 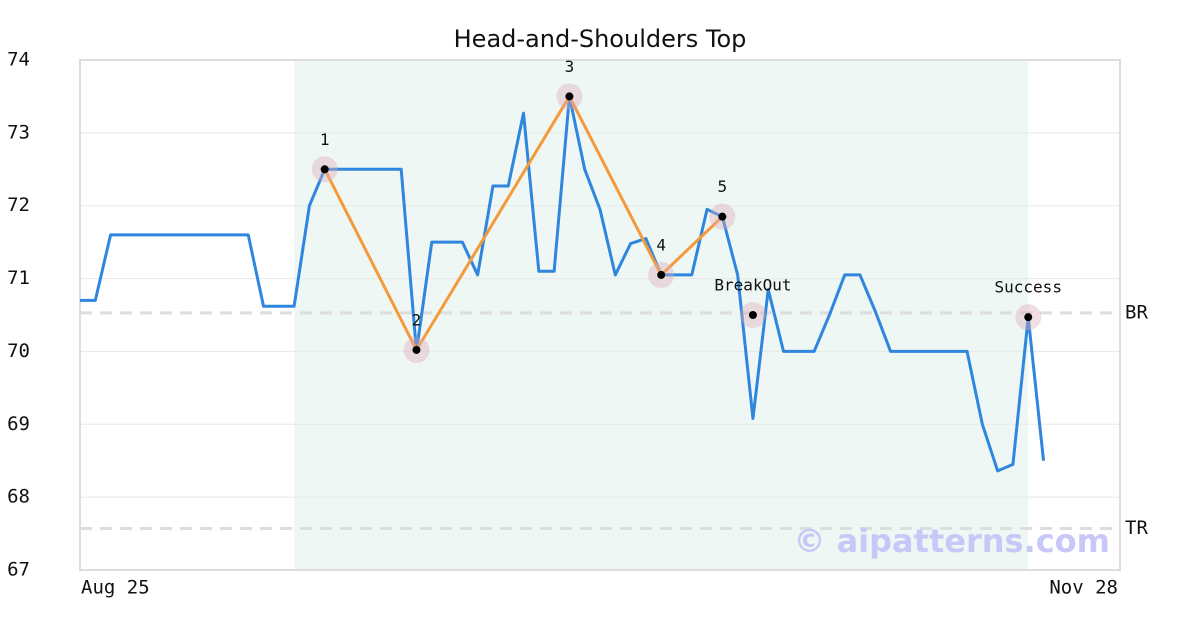 What do you see at coordinates (325, 139) in the screenshot?
I see `point-label: 1` at bounding box center [325, 139].